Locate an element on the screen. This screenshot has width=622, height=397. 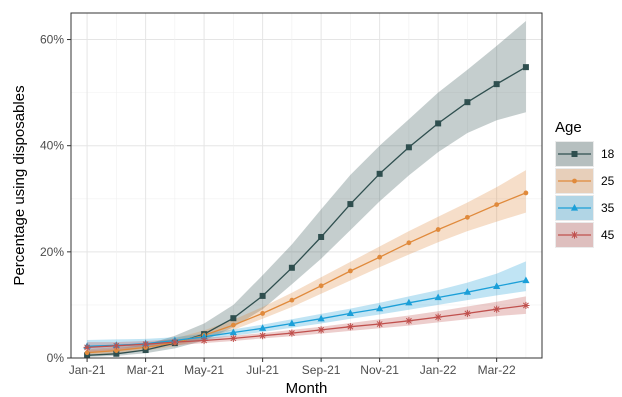
x-tick-label: May-21 is located at coordinates (204, 370).